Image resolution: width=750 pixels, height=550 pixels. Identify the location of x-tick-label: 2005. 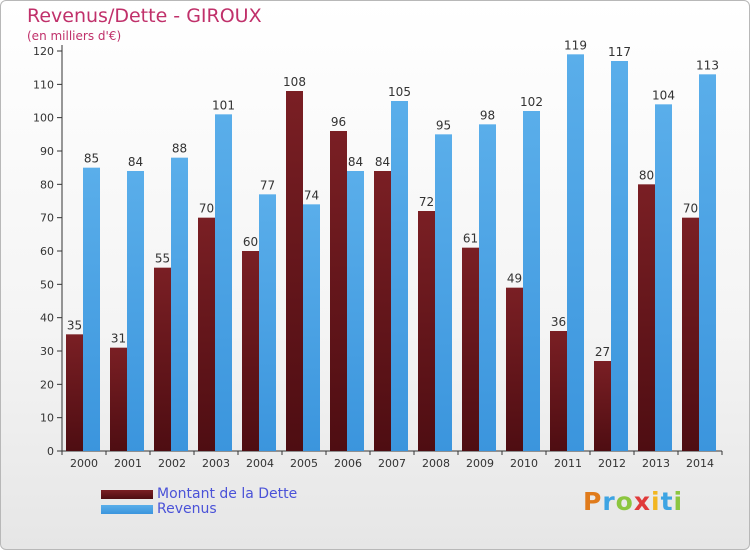
(304, 463).